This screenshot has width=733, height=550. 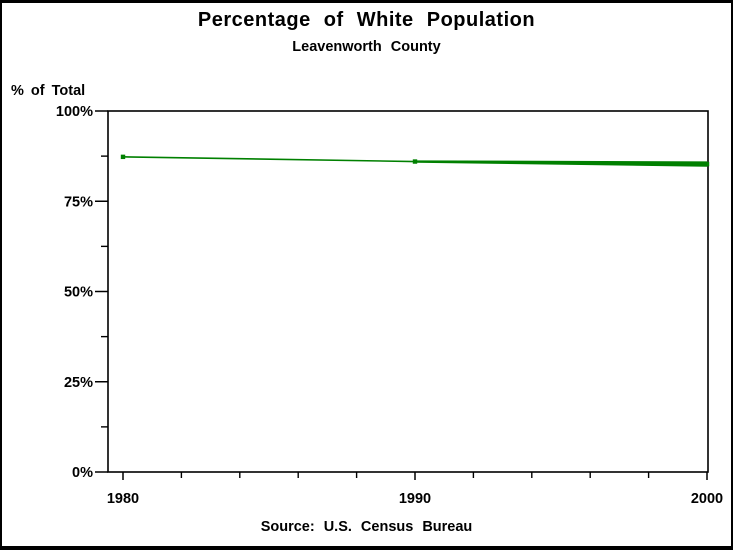 What do you see at coordinates (123, 499) in the screenshot?
I see `x-tick-label: 1980` at bounding box center [123, 499].